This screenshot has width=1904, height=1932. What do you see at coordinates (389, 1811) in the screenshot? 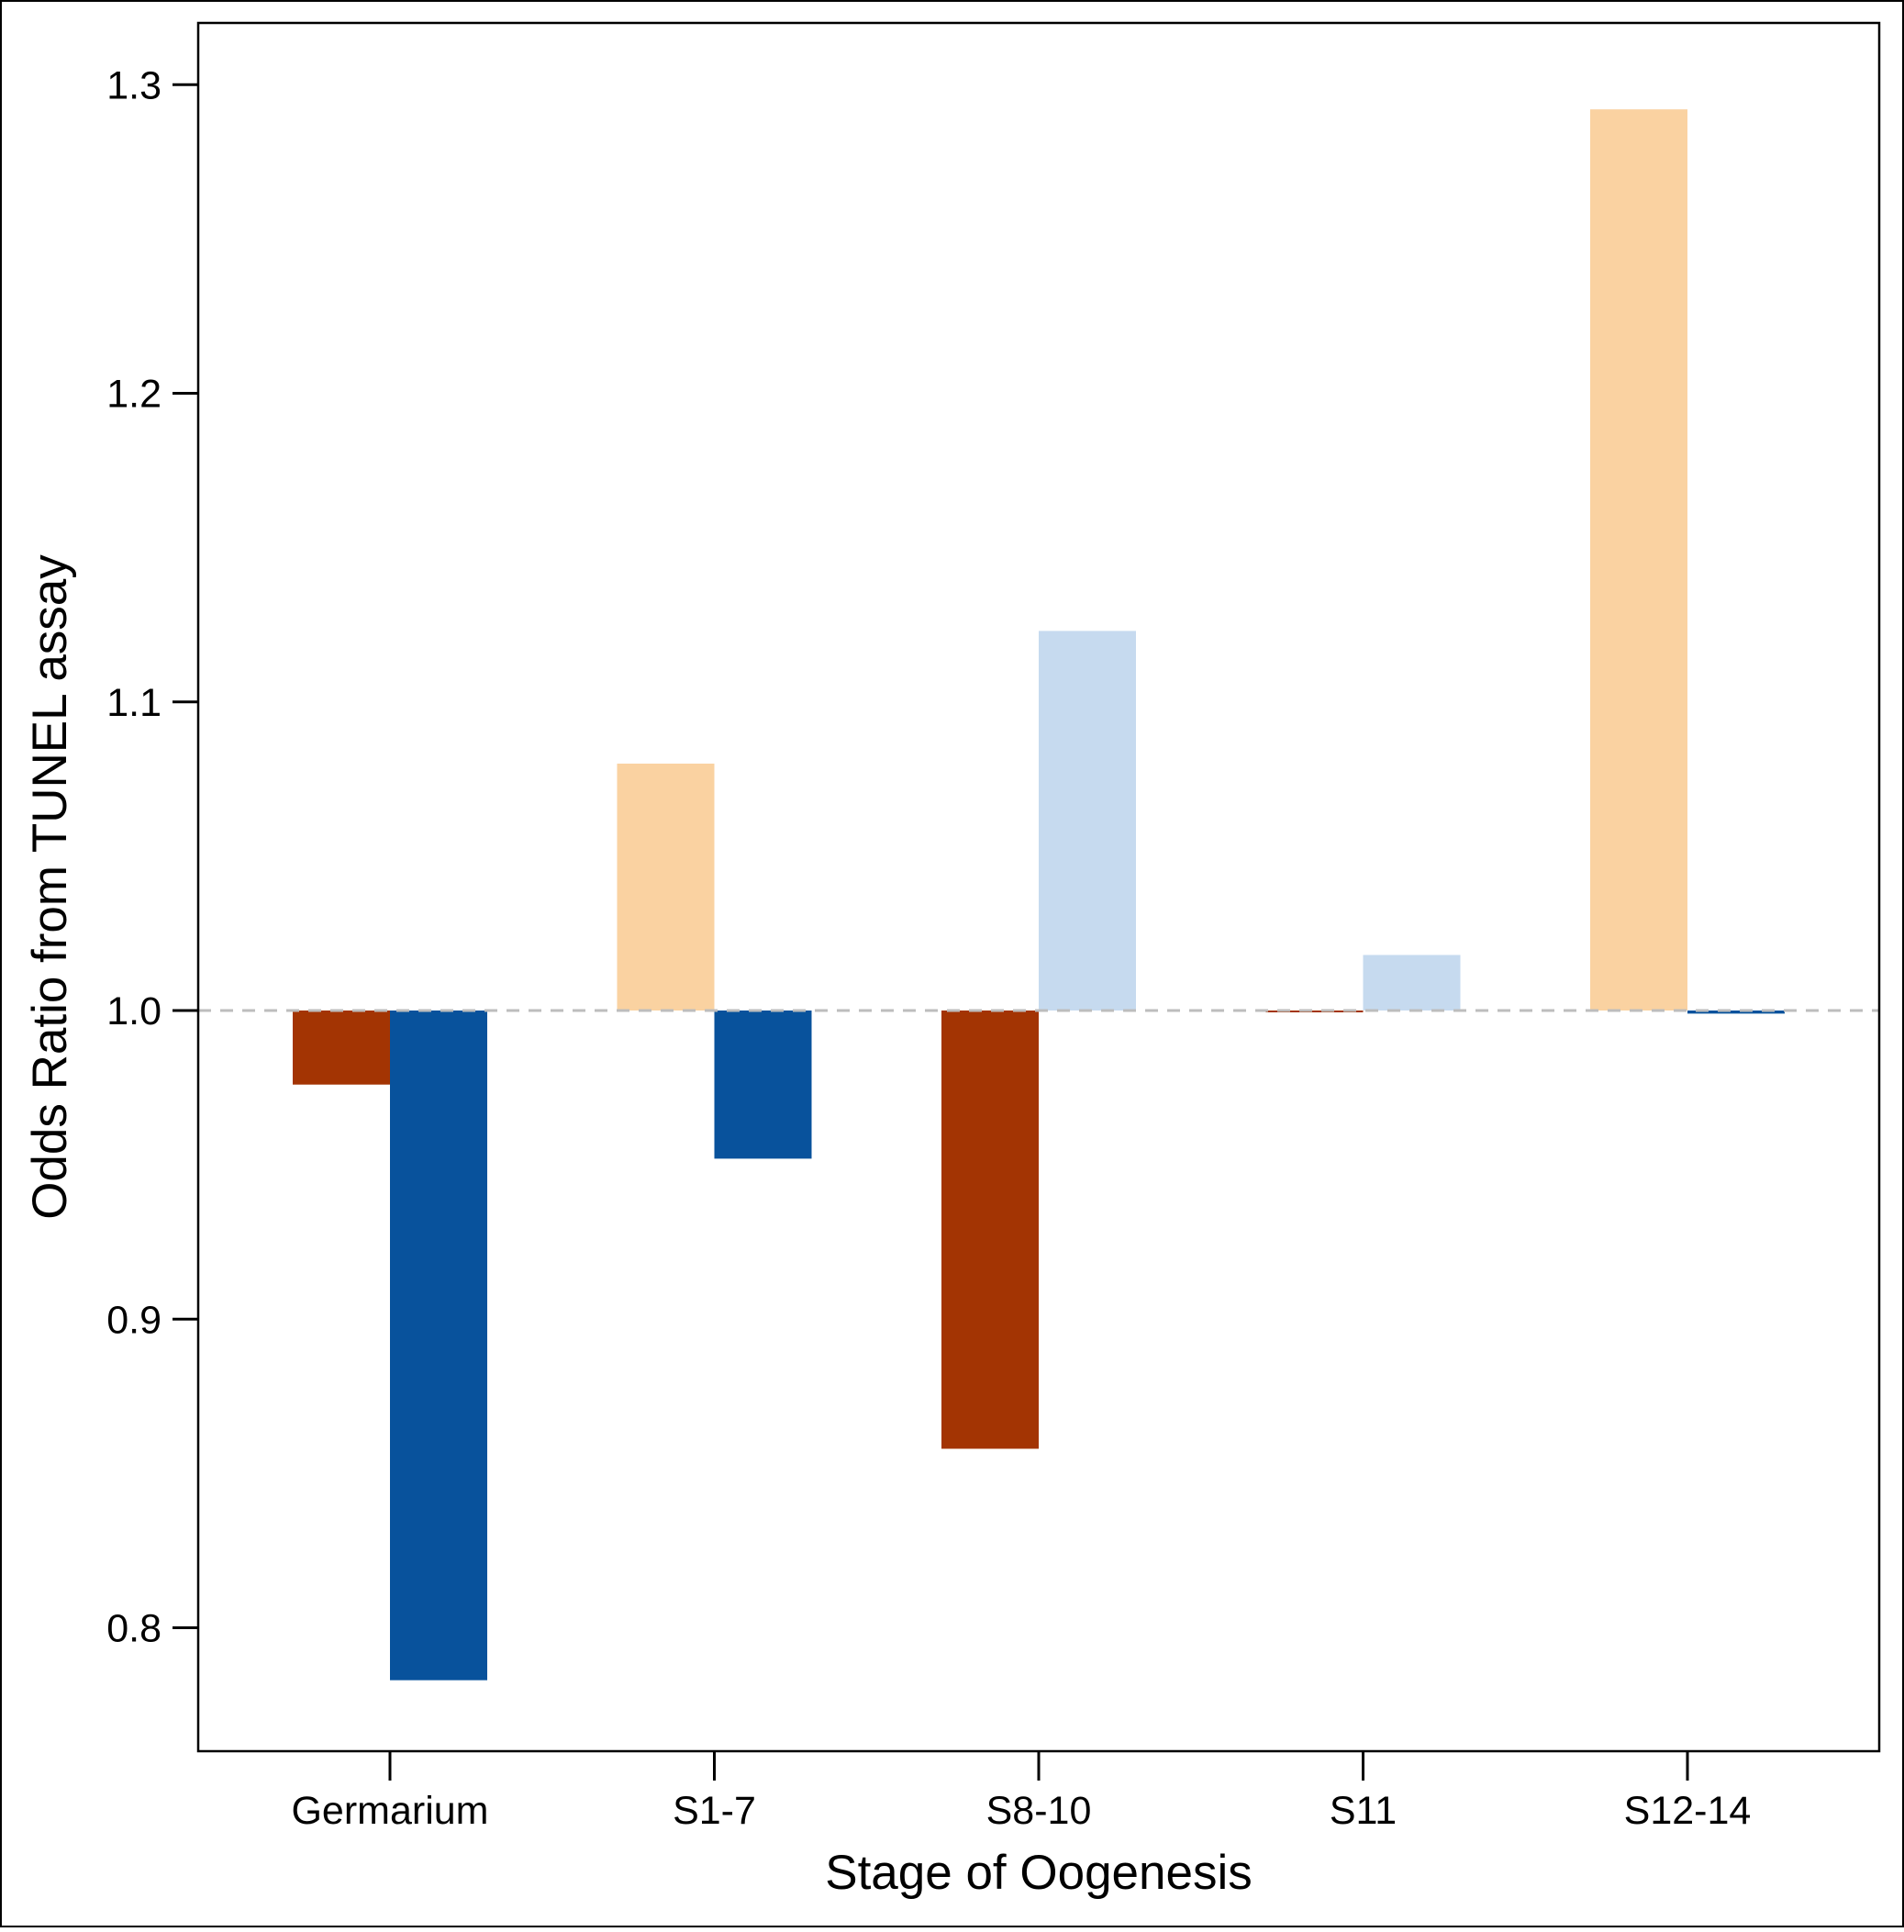
I see `x-tick-label: Germarium` at bounding box center [389, 1811].